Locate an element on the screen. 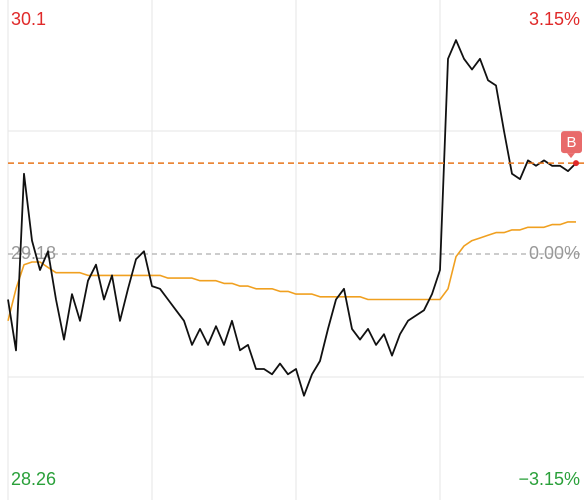  marker-label: B is located at coordinates (571, 142).